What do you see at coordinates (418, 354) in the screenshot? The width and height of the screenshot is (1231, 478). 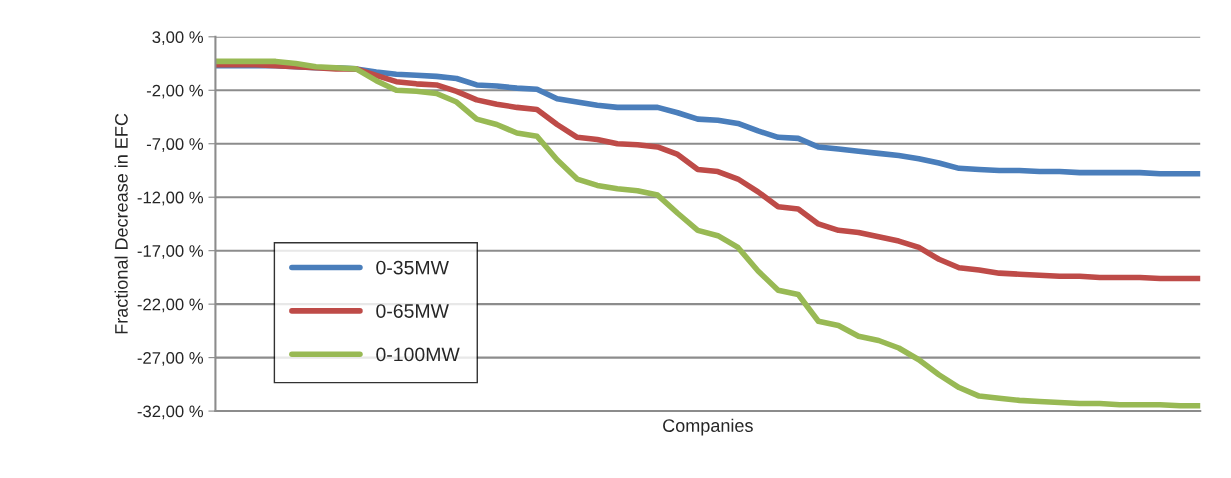 I see `legend-label: 0-100MW` at bounding box center [418, 354].